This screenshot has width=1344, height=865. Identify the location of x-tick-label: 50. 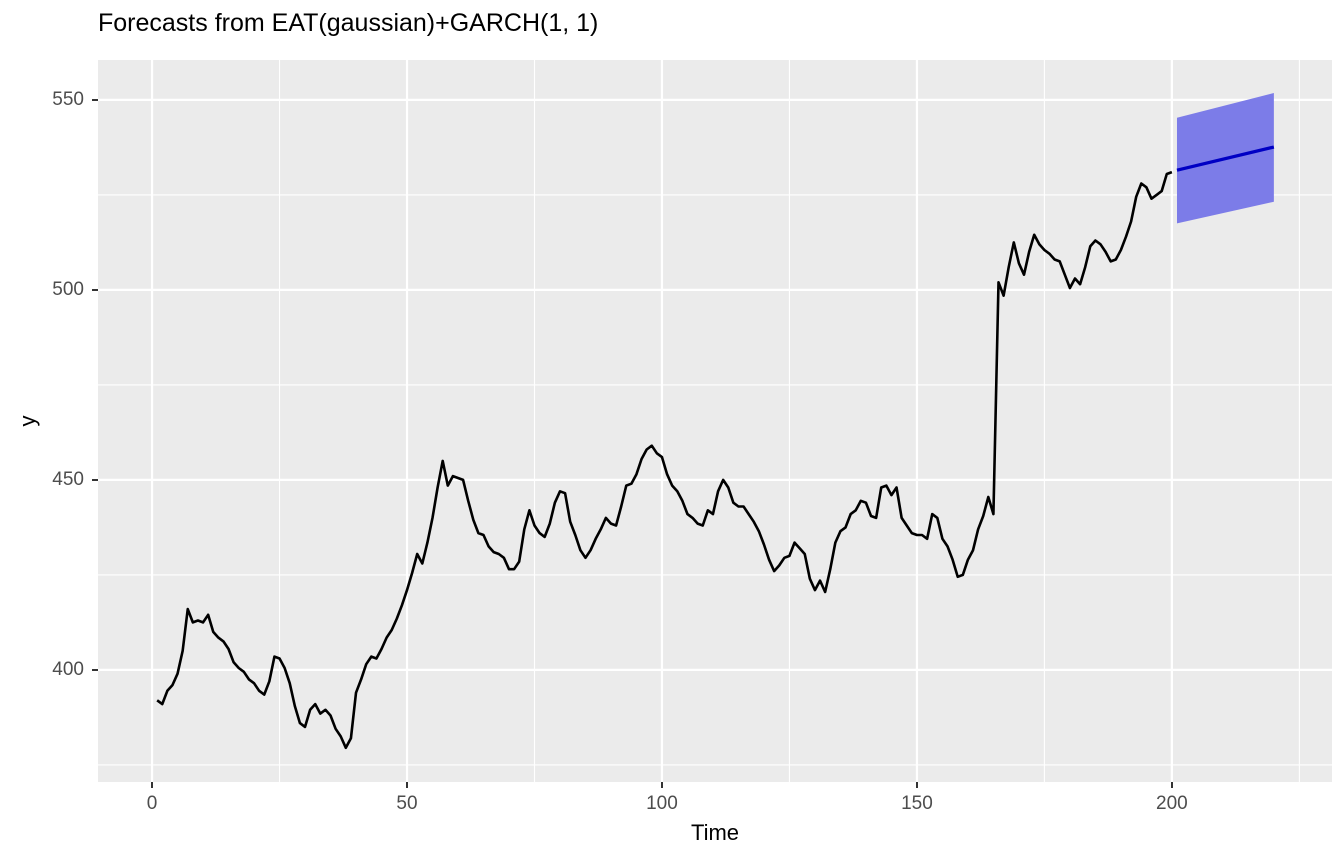
(407, 803).